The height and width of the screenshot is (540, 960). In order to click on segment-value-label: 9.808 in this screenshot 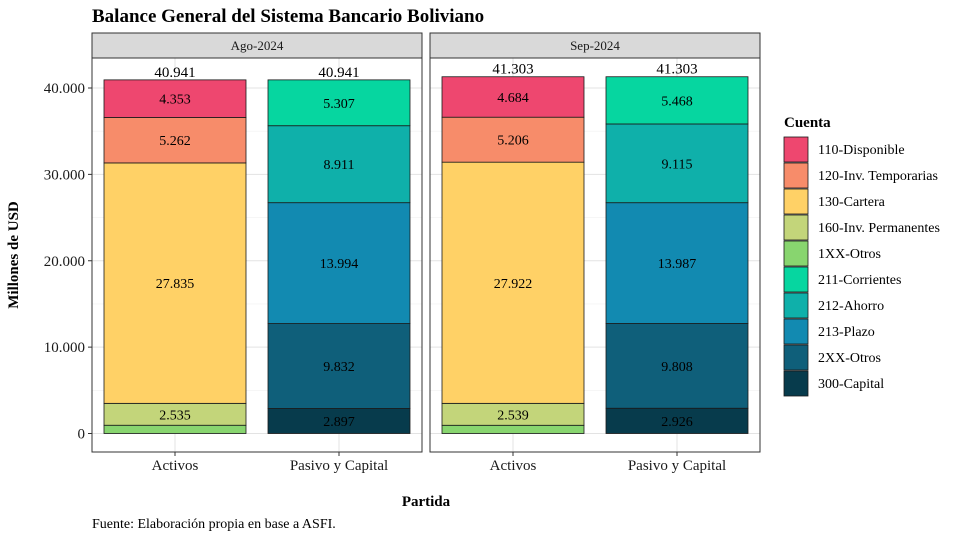, I will do `click(677, 367)`.